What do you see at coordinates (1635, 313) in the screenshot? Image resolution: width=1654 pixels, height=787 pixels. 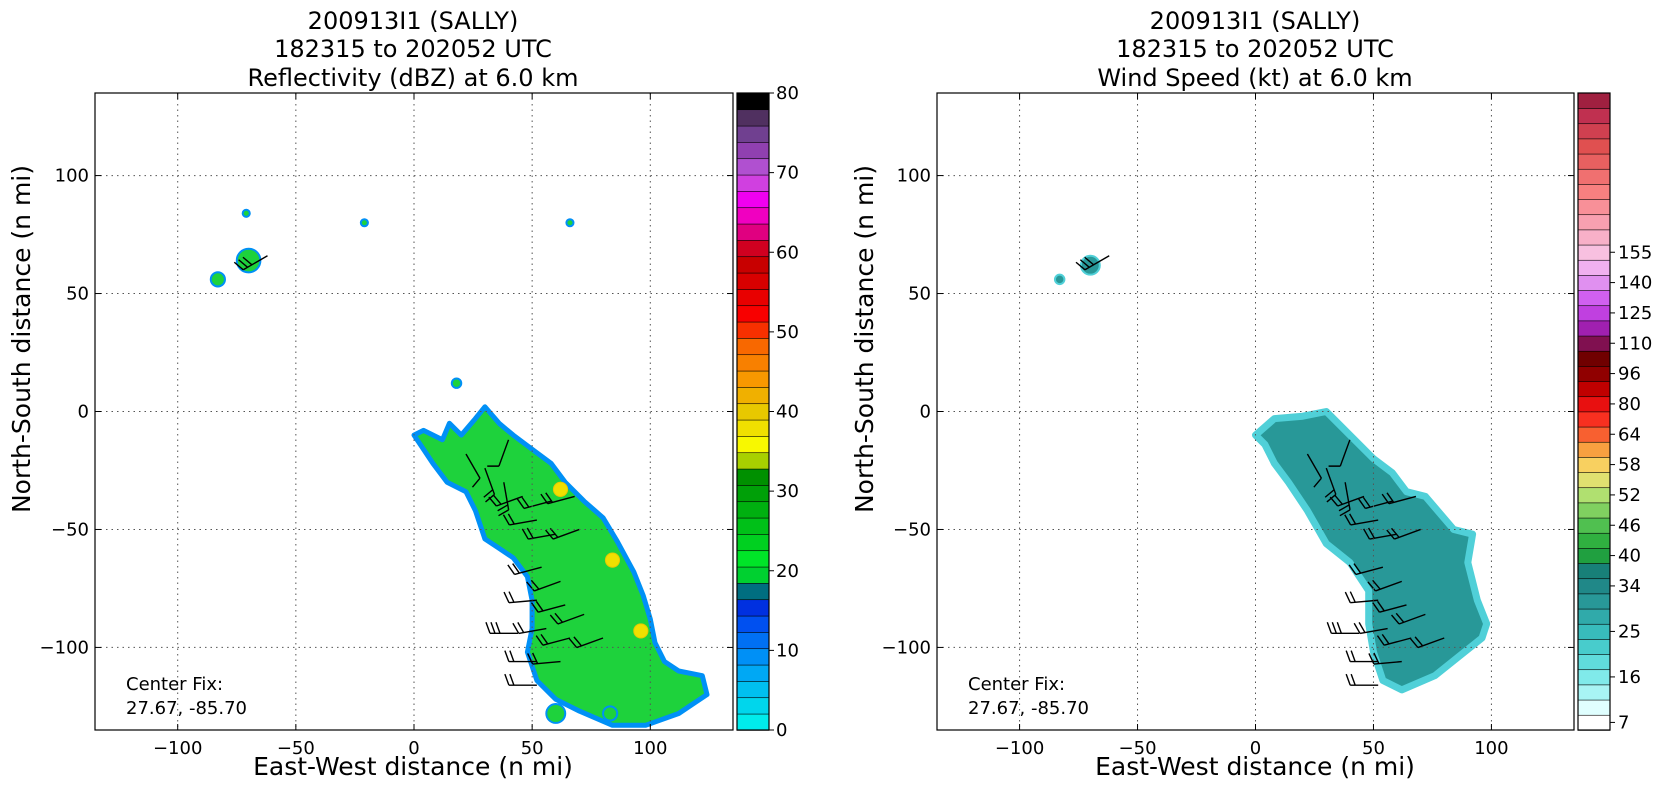 I see `colorbar-tick-label: 125` at bounding box center [1635, 313].